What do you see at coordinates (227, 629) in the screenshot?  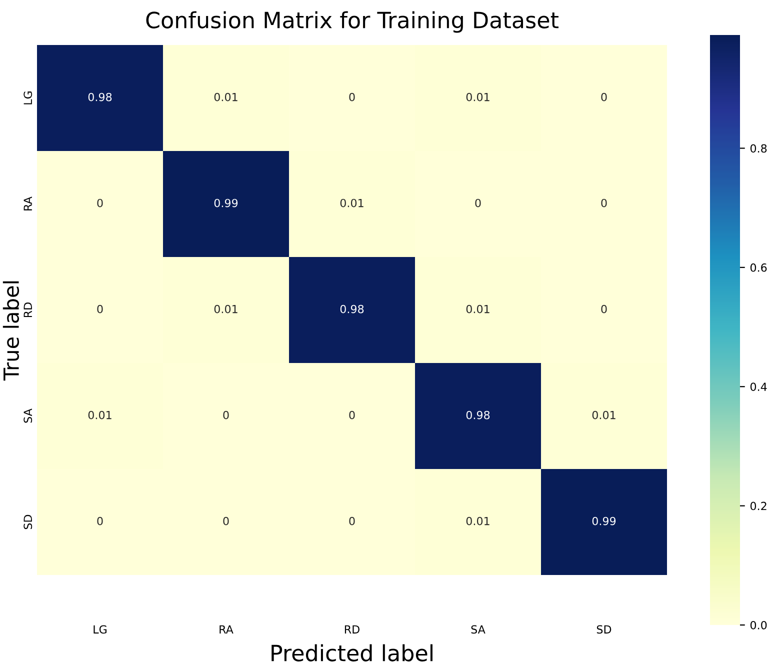 I see `x-tick-label: RA` at bounding box center [227, 629].